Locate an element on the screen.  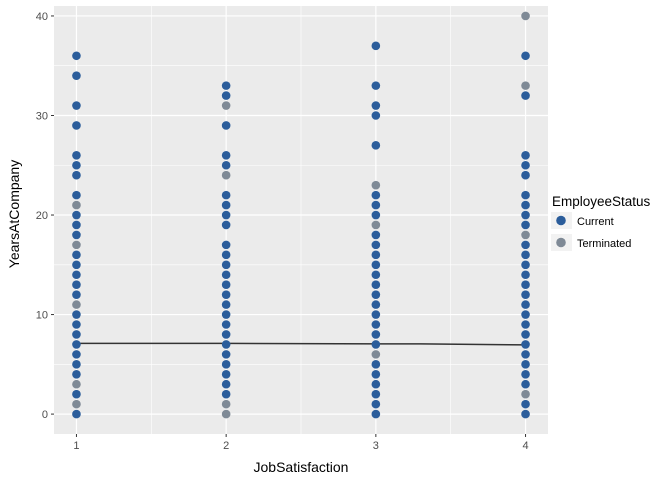
legend: EmployeeStatus Current Terminated is located at coordinates (601, 222).